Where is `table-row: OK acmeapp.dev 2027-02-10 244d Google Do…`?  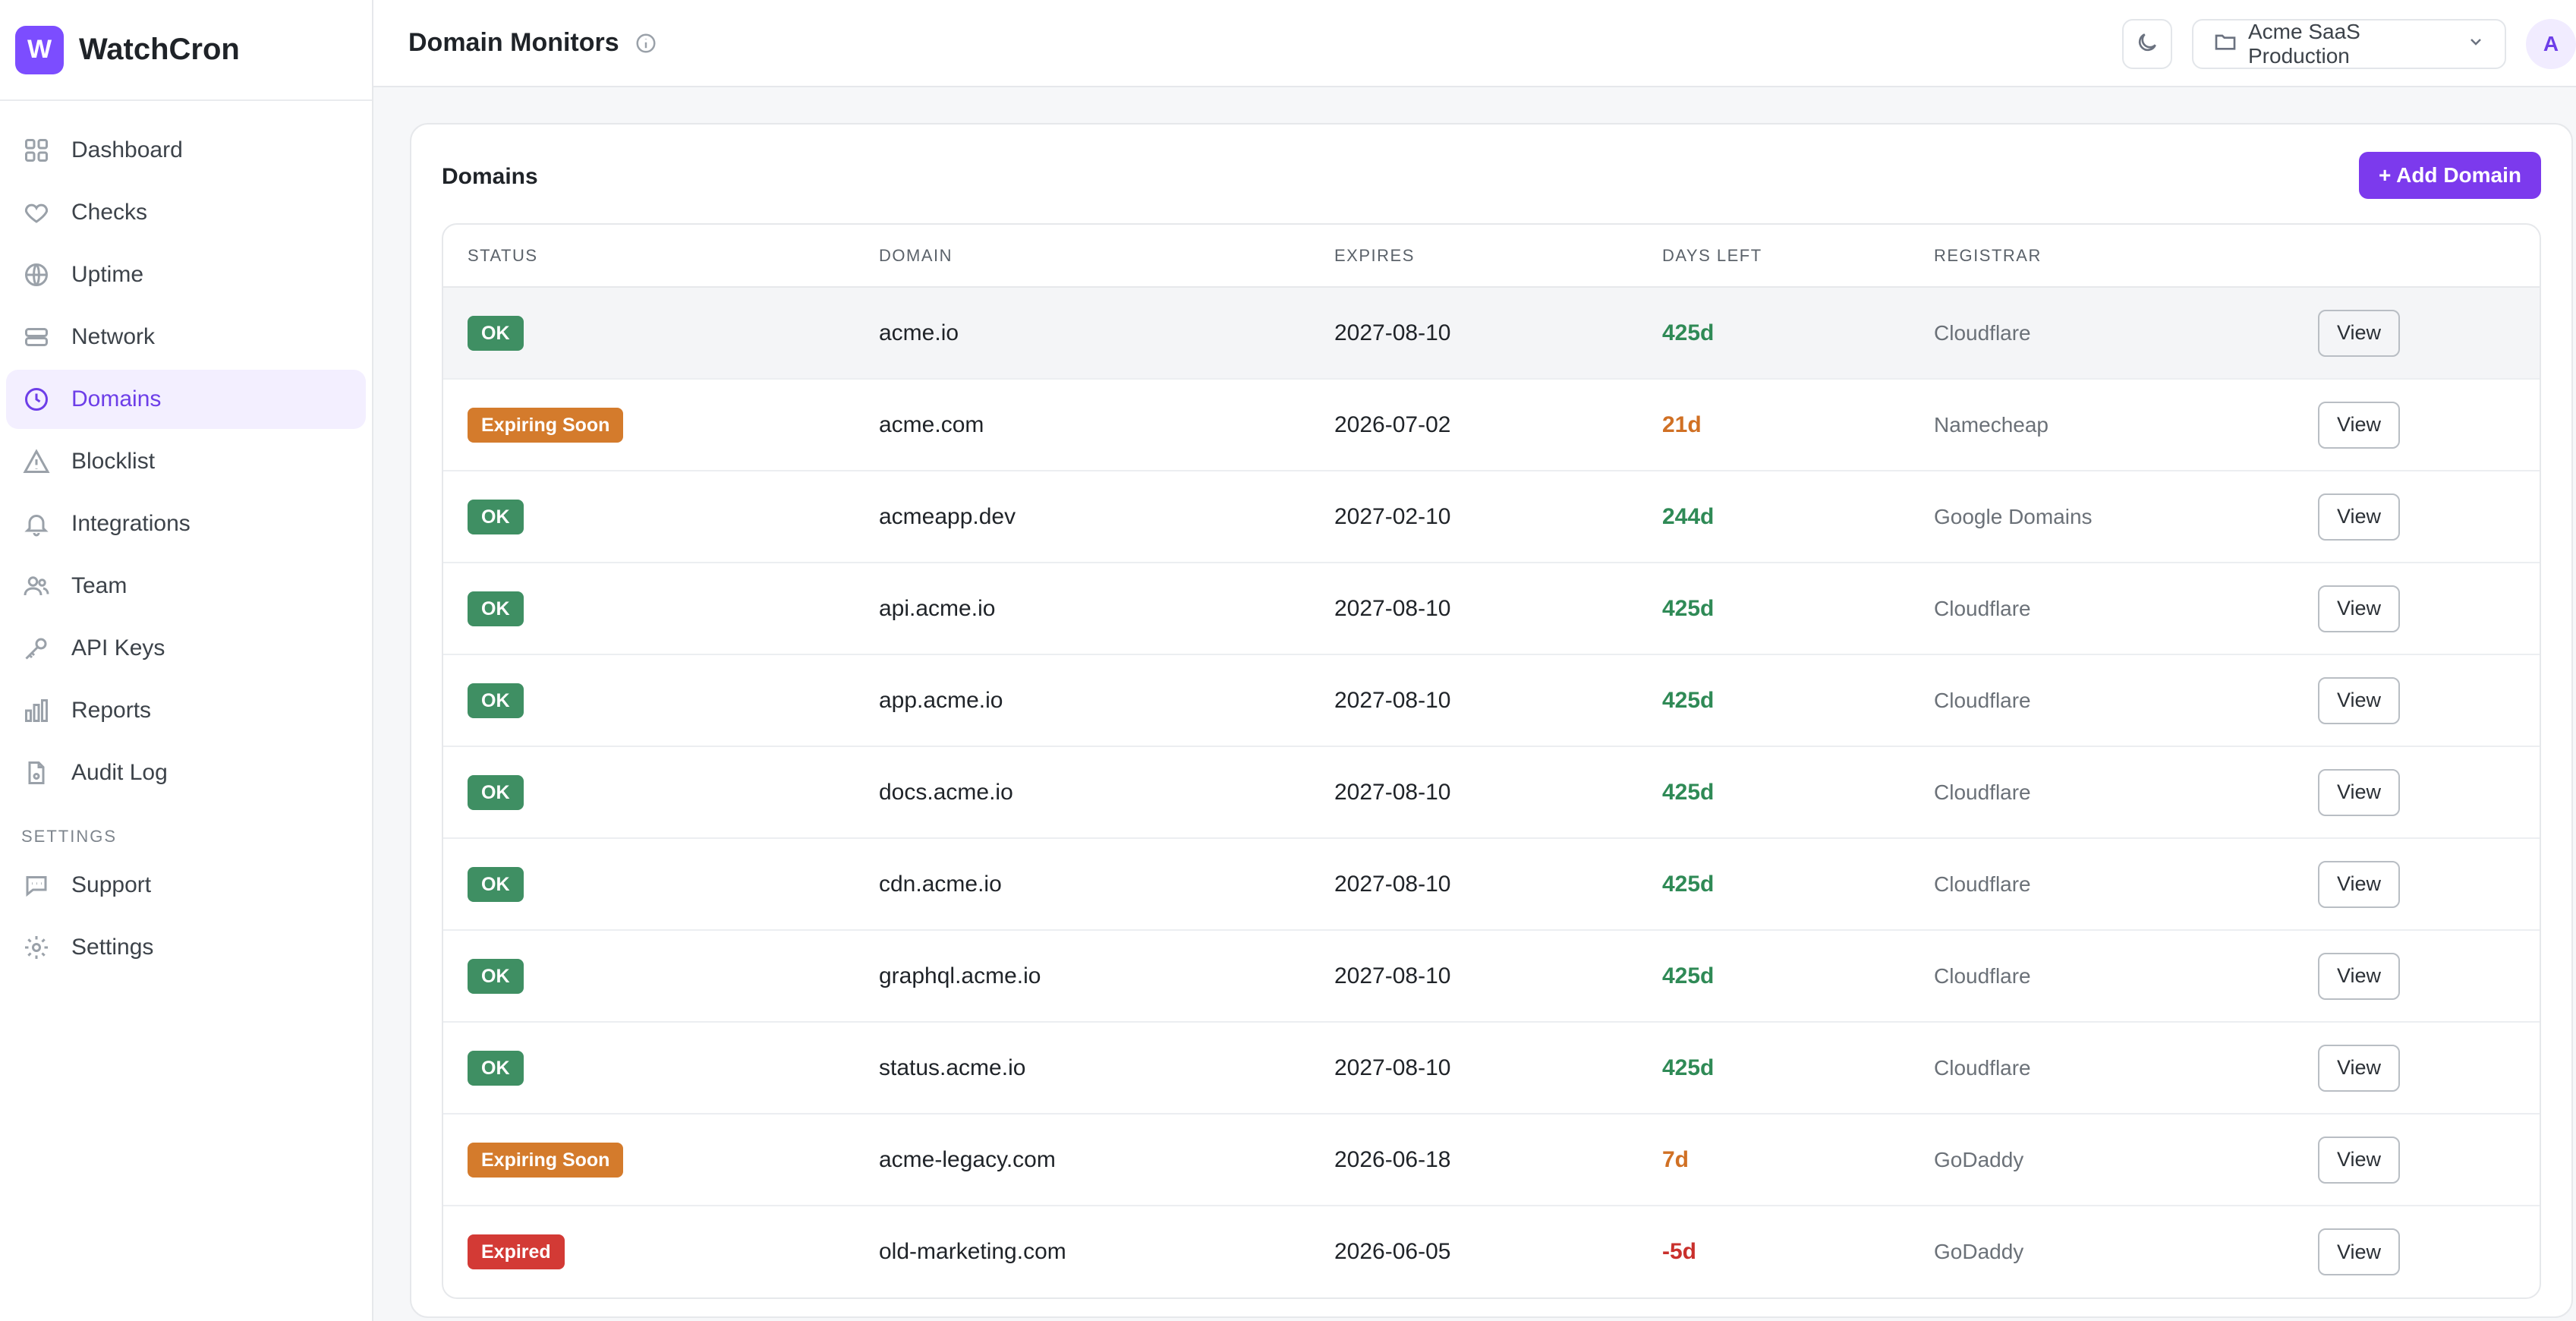
table-row: OK acmeapp.dev 2027-02-10 244d Google Do… is located at coordinates (1491, 517).